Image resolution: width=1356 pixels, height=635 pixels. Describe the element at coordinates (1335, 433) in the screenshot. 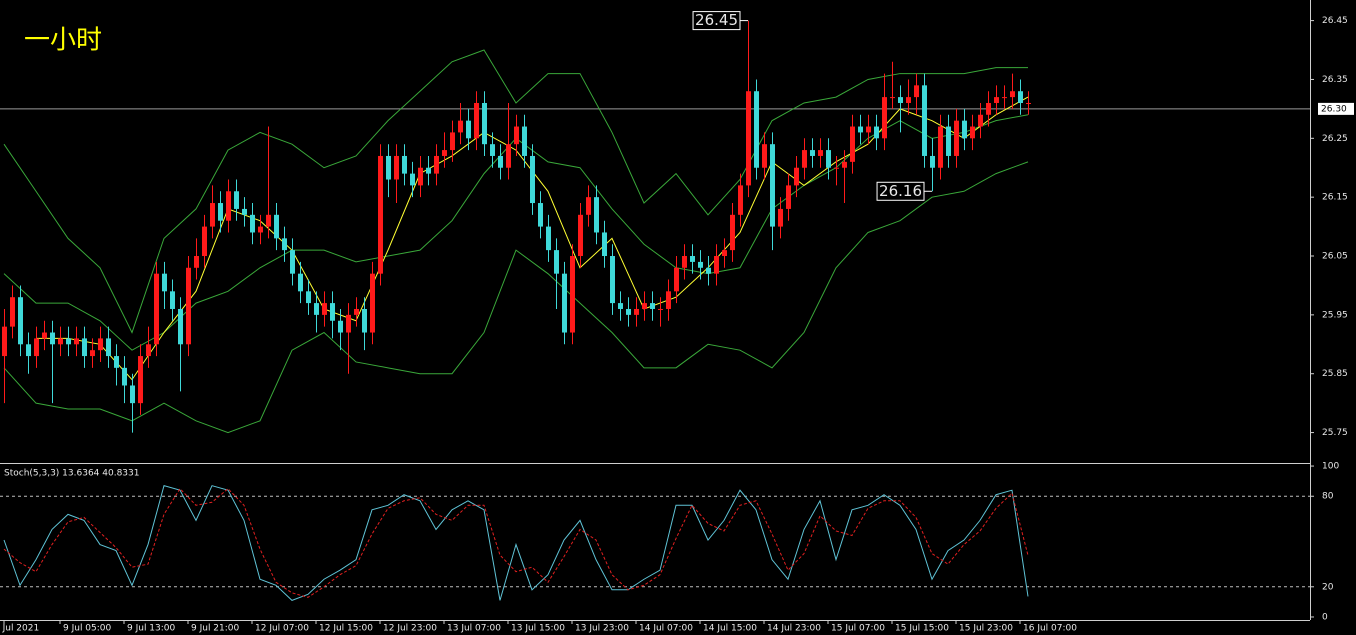

I see `y-tick-label: 25.75` at that location.